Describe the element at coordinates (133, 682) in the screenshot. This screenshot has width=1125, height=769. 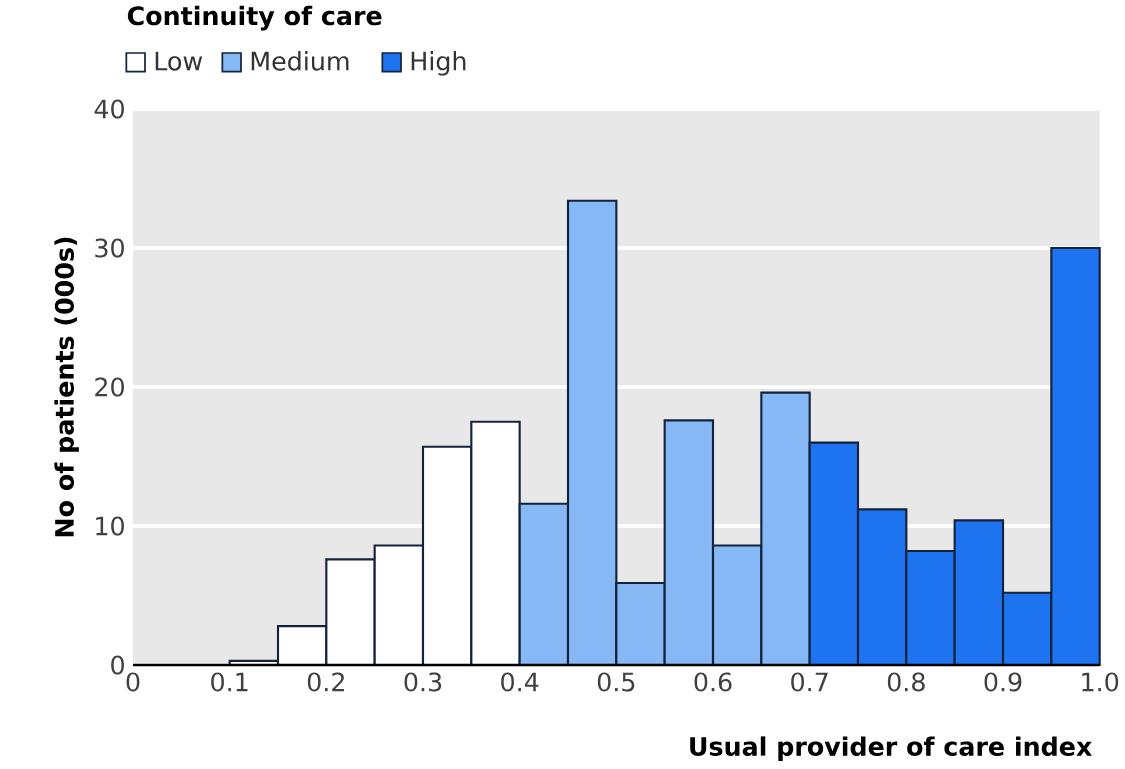
I see `x-tick-label: 0` at that location.